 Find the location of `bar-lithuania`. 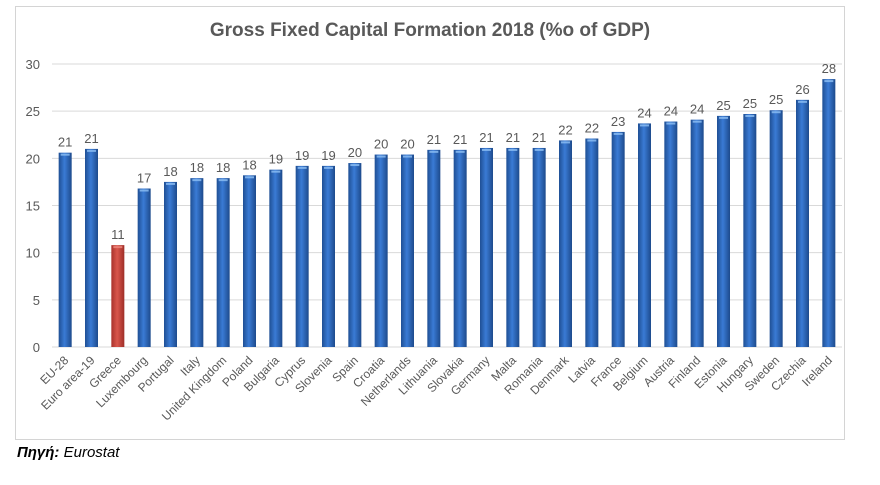

bar-lithuania is located at coordinates (434, 248).